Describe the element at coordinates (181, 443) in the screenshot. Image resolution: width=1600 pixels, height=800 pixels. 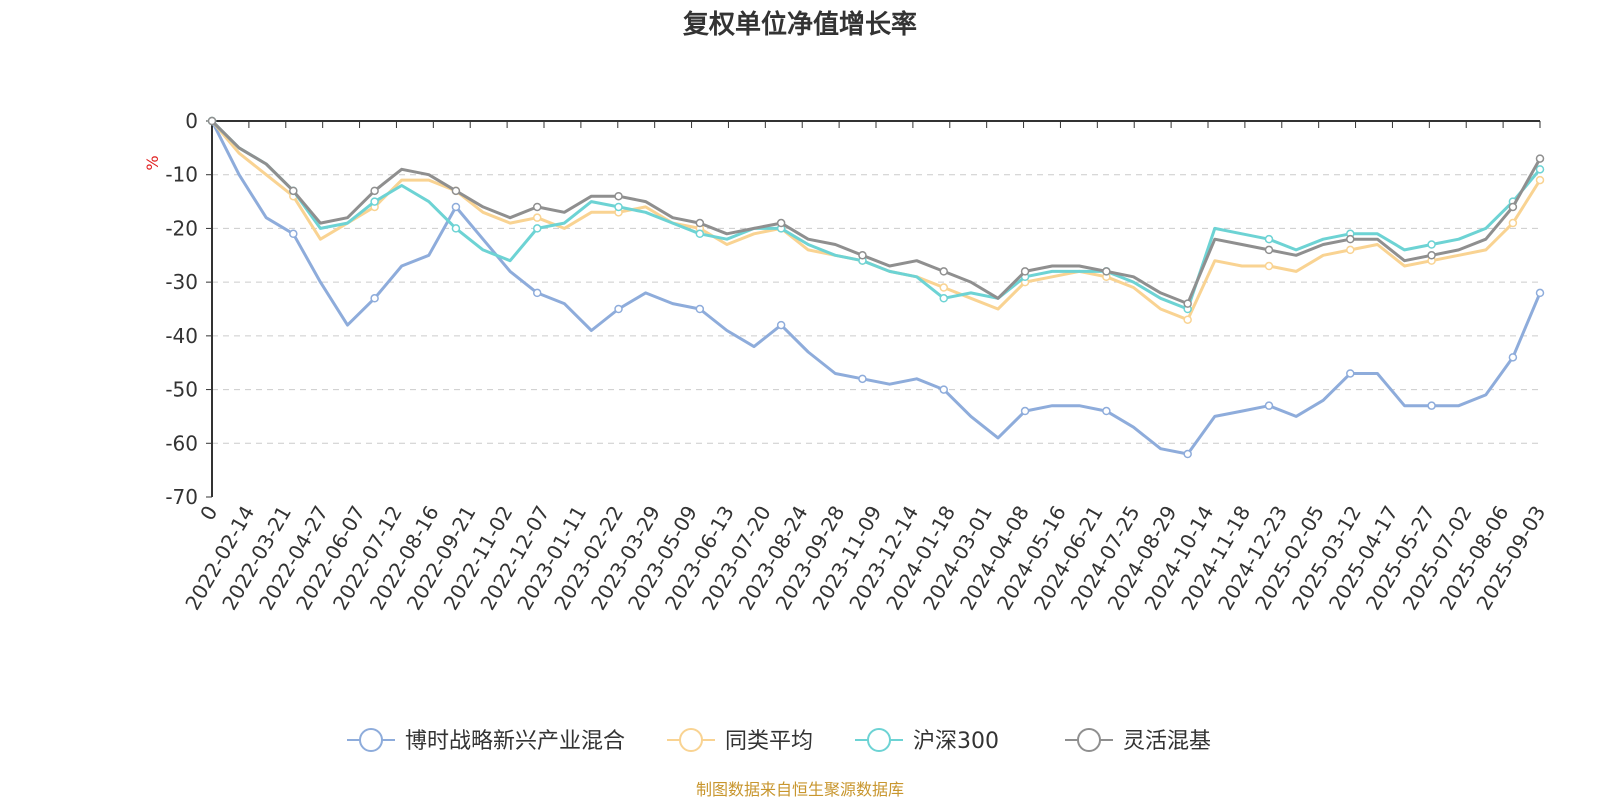
I see `y-tick-label: -60` at that location.